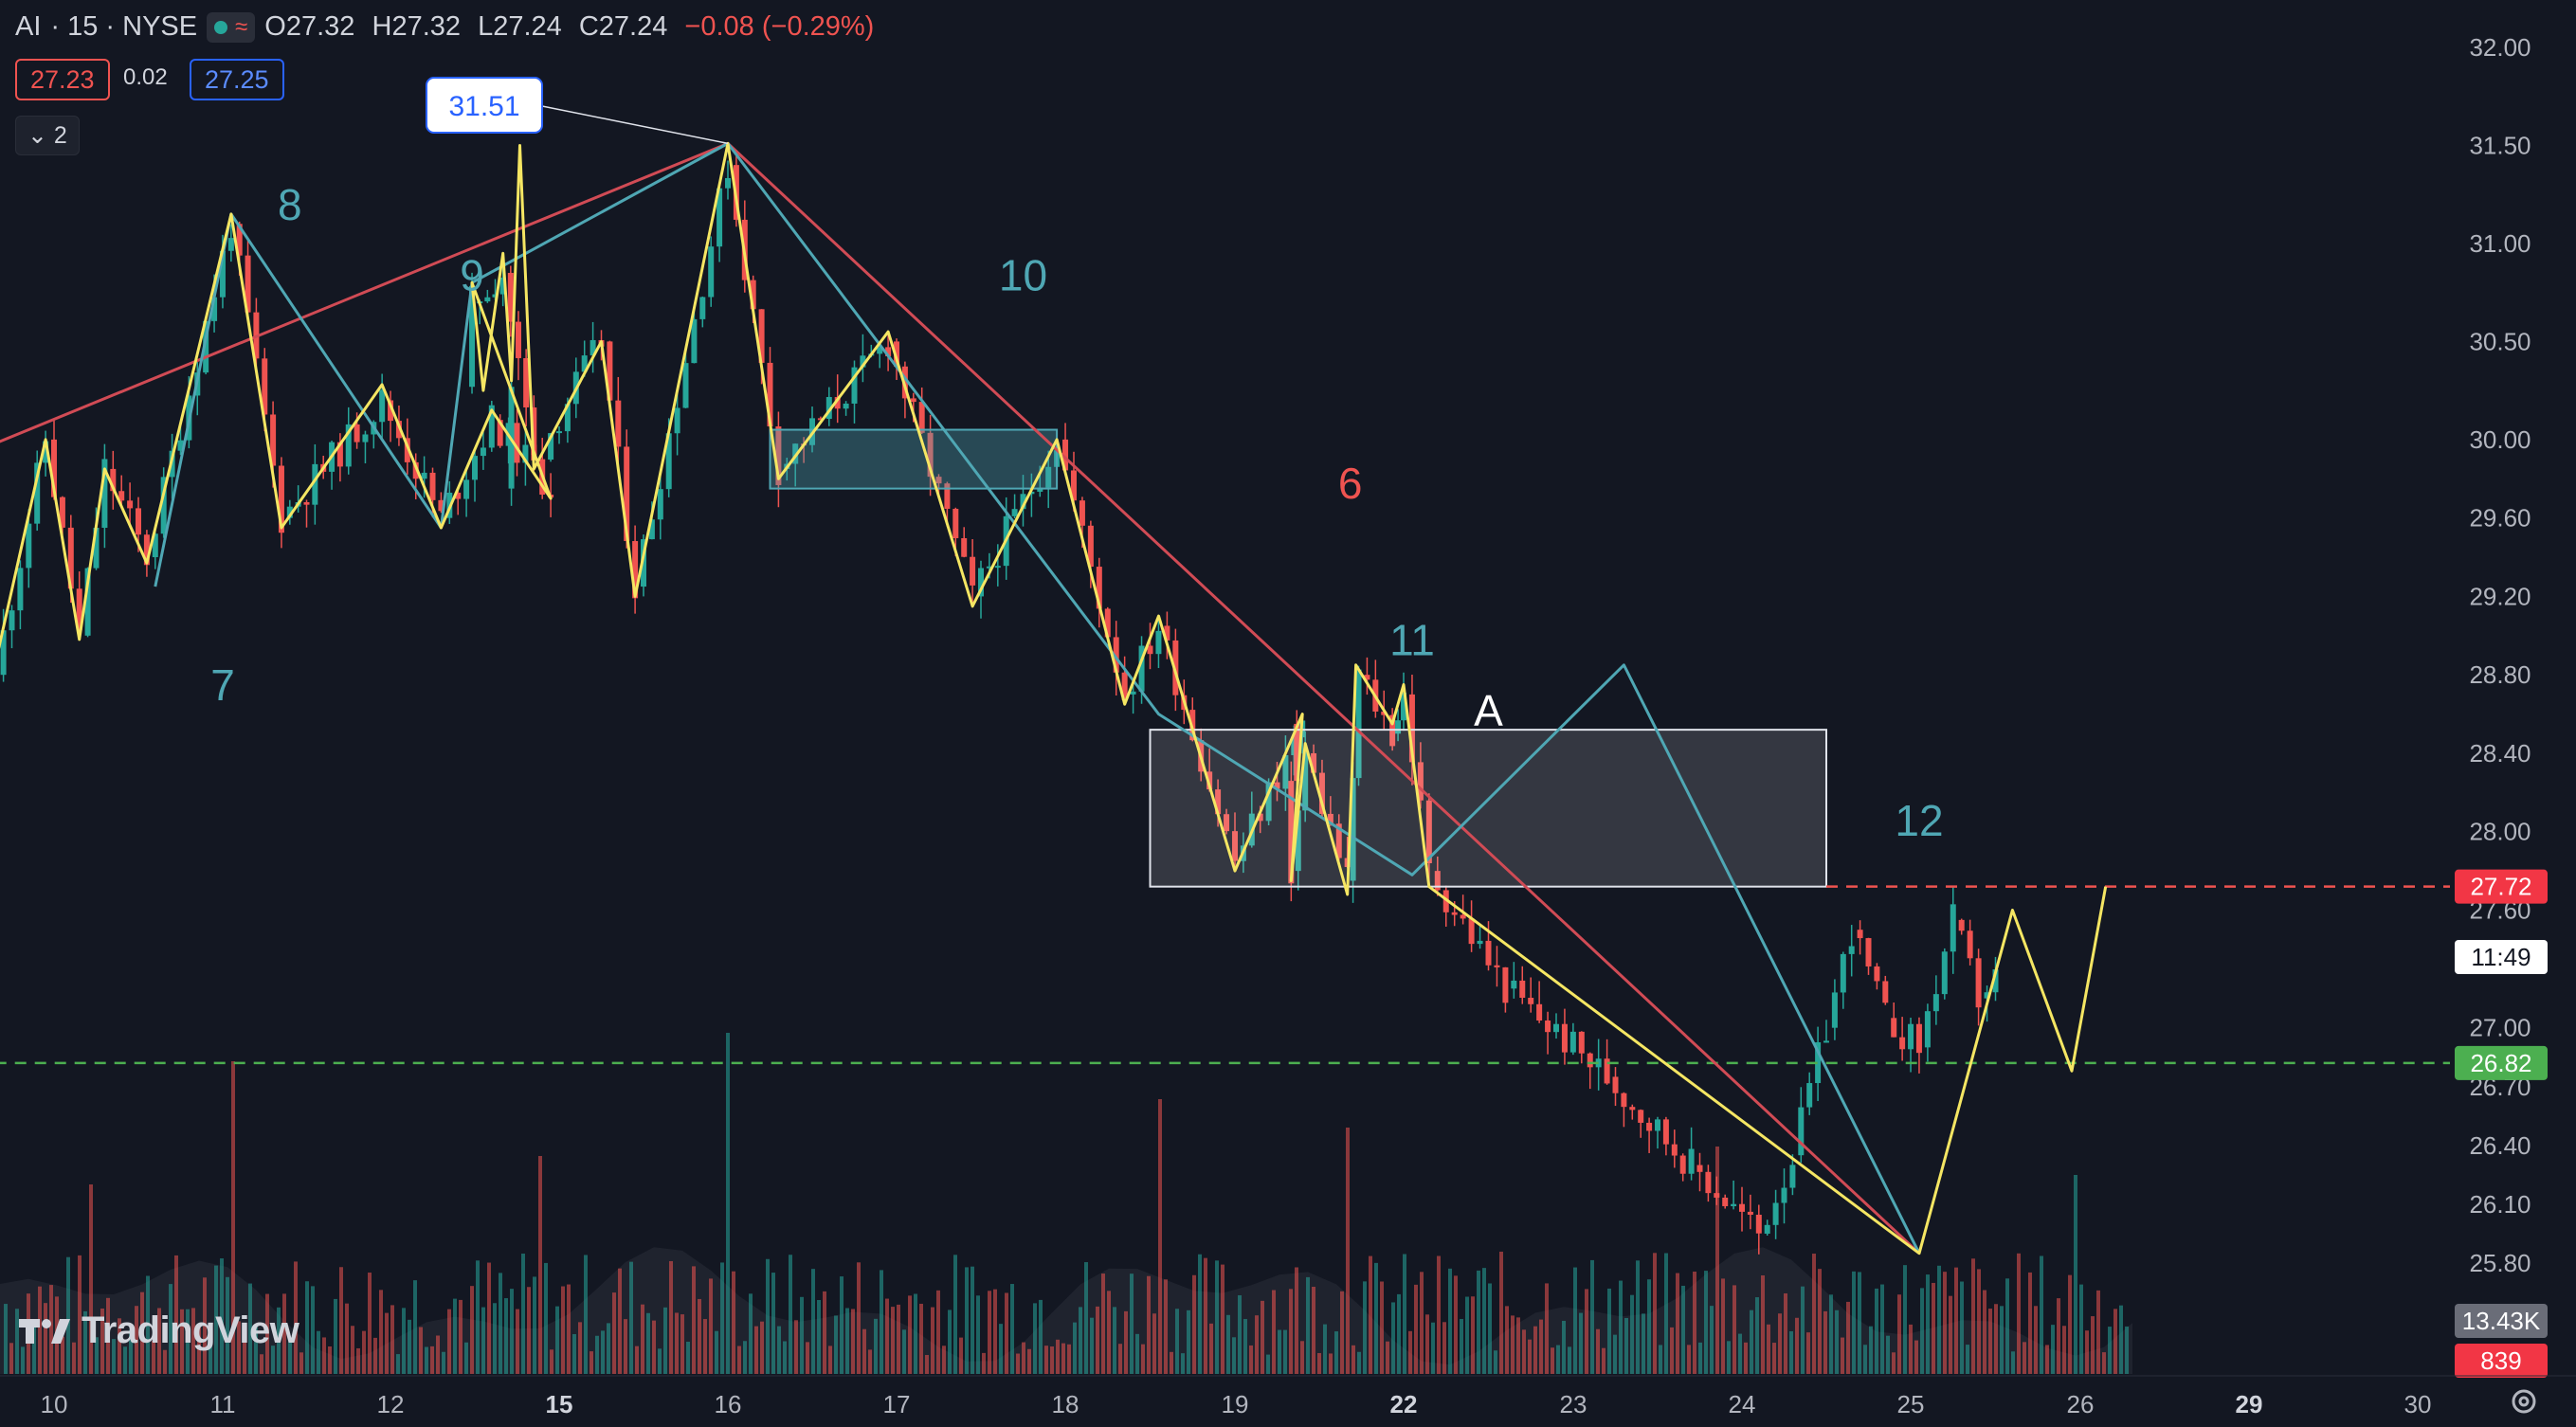 This screenshot has height=1427, width=2576. I want to click on sell-button: 27.23, so click(63, 80).